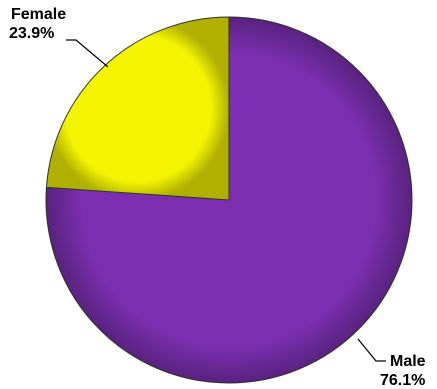 The width and height of the screenshot is (437, 389). Describe the element at coordinates (408, 361) in the screenshot. I see `slice-label-male-name: Male` at that location.